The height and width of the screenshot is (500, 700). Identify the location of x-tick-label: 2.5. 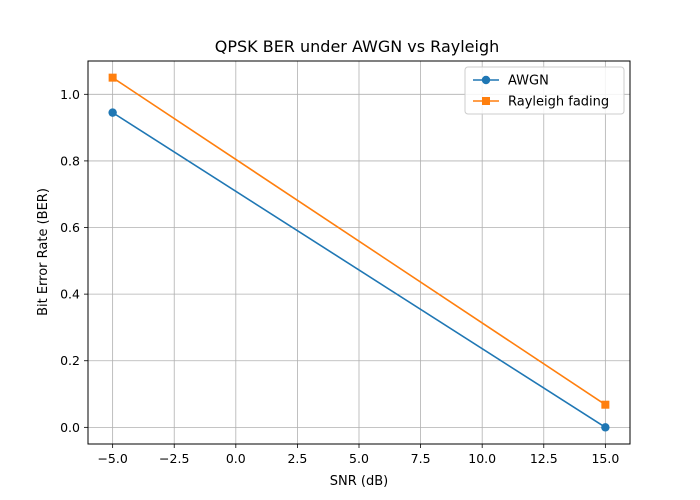
(297, 458).